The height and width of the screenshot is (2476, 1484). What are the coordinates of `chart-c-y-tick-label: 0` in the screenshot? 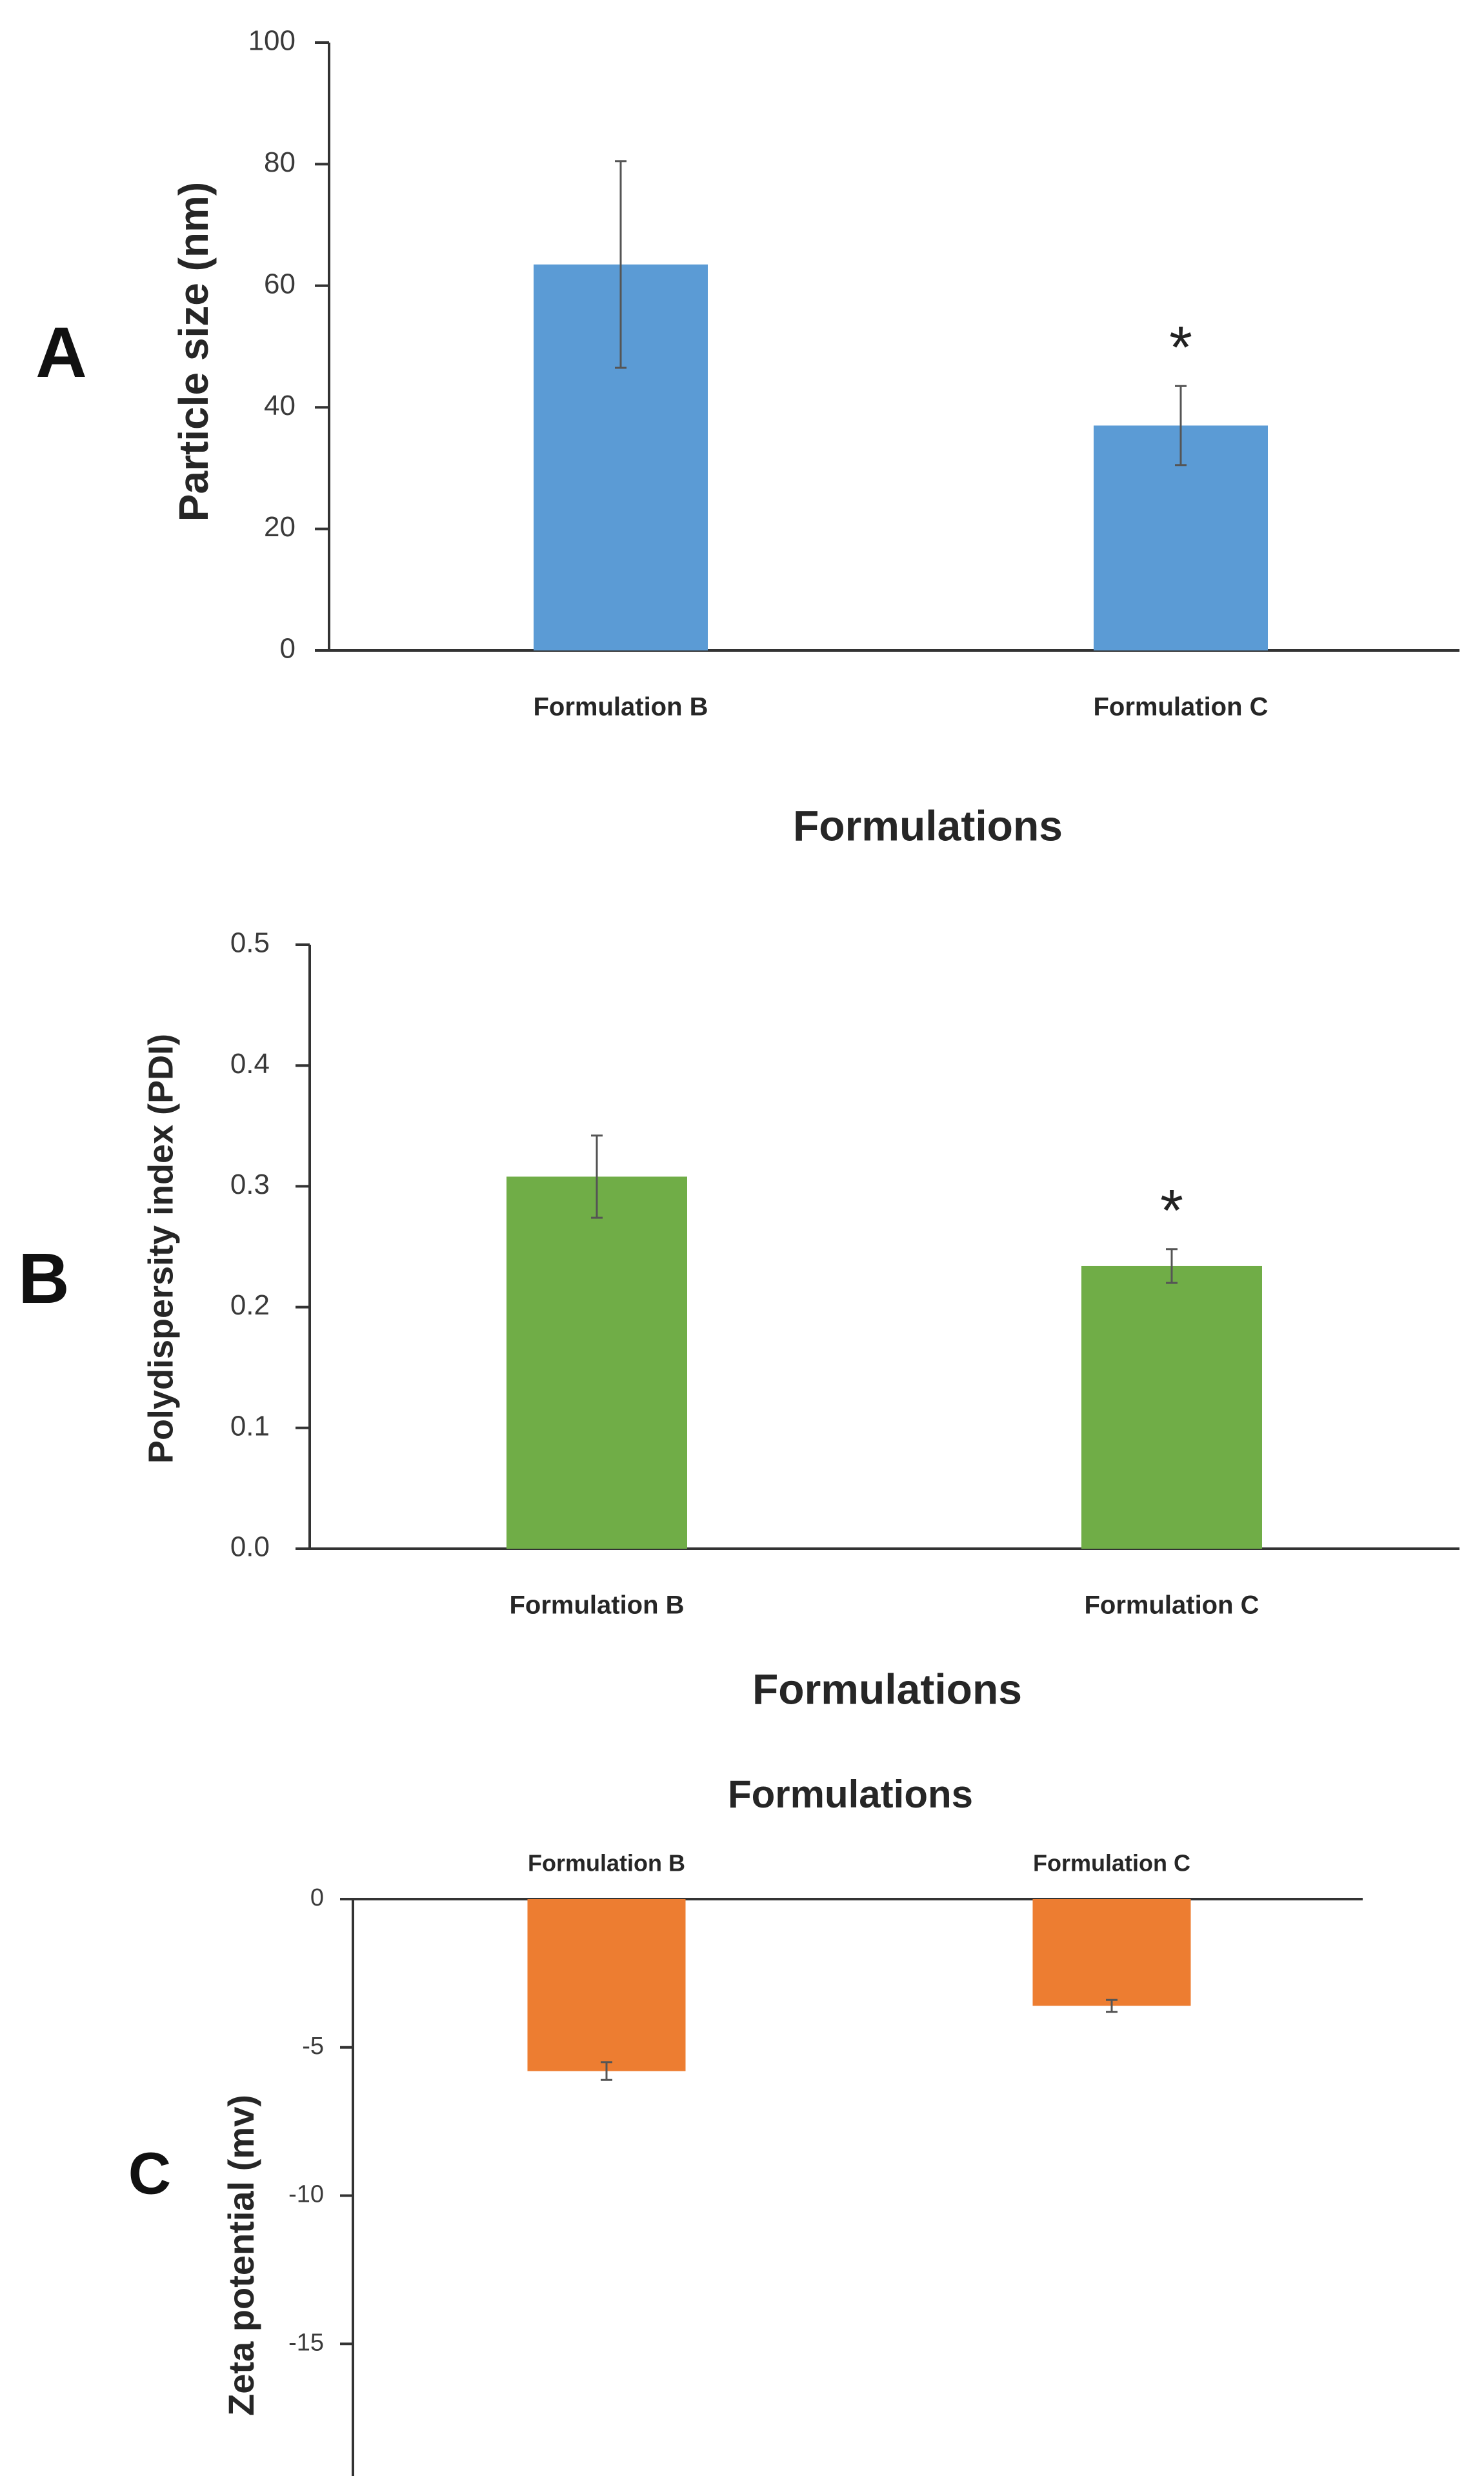 It's located at (317, 1898).